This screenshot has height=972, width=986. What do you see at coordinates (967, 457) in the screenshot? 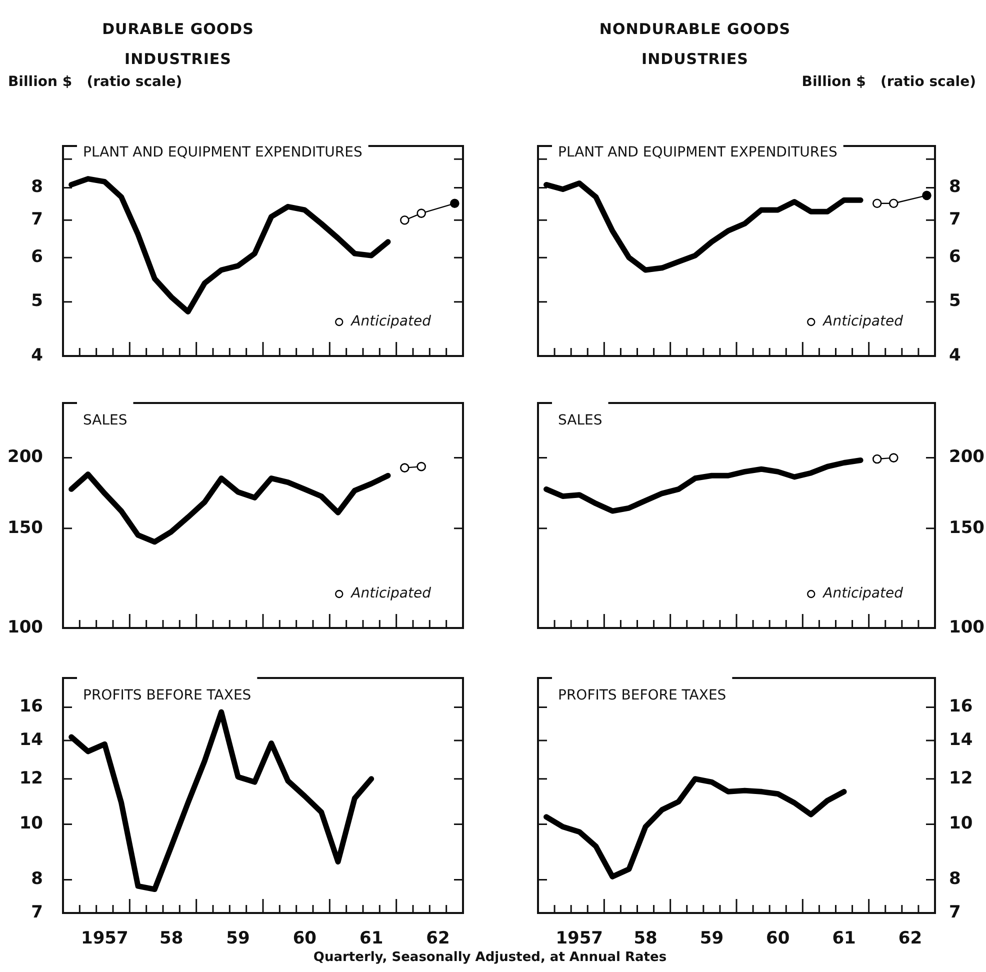
I see `y2-tick-label: 200` at bounding box center [967, 457].